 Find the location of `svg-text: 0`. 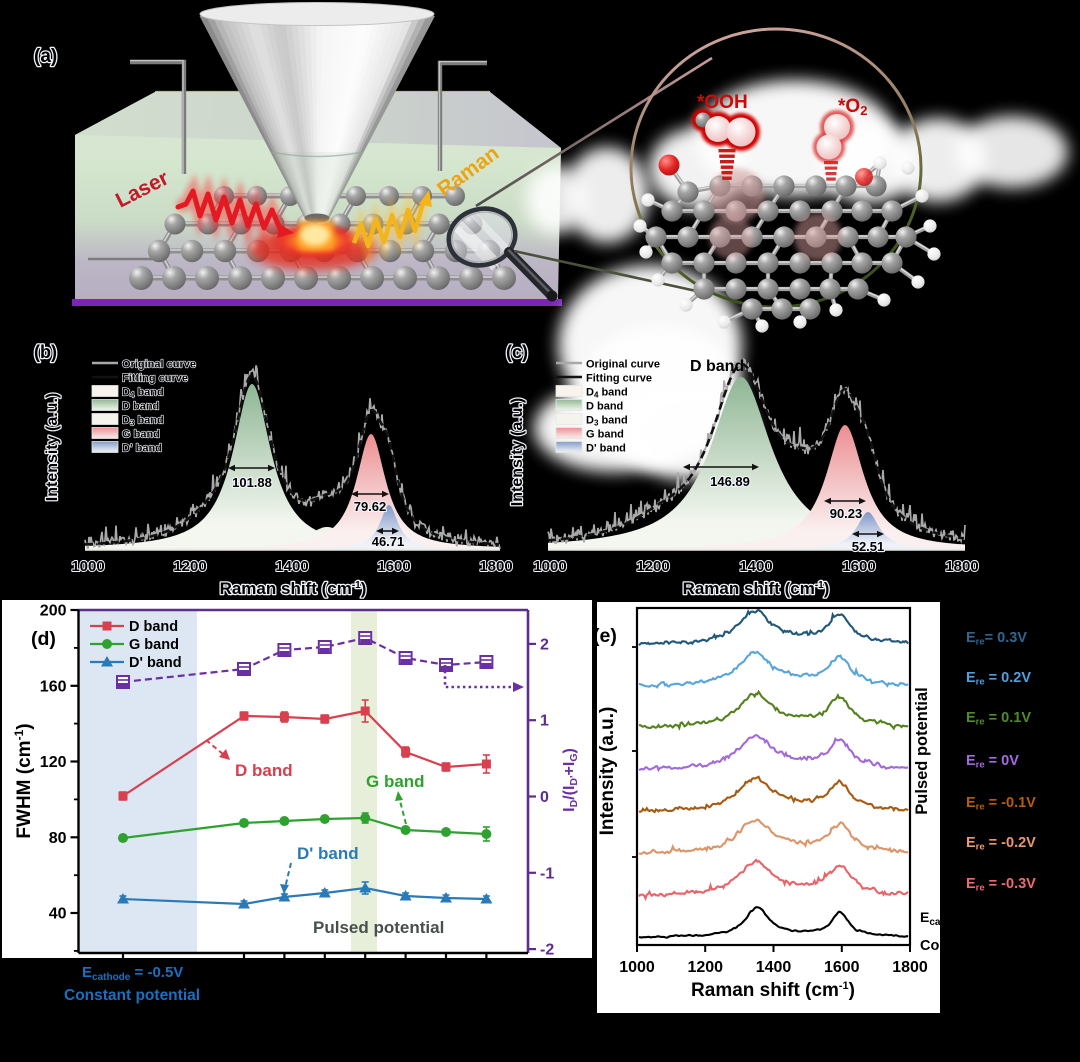

svg-text: 0 is located at coordinates (544, 797).